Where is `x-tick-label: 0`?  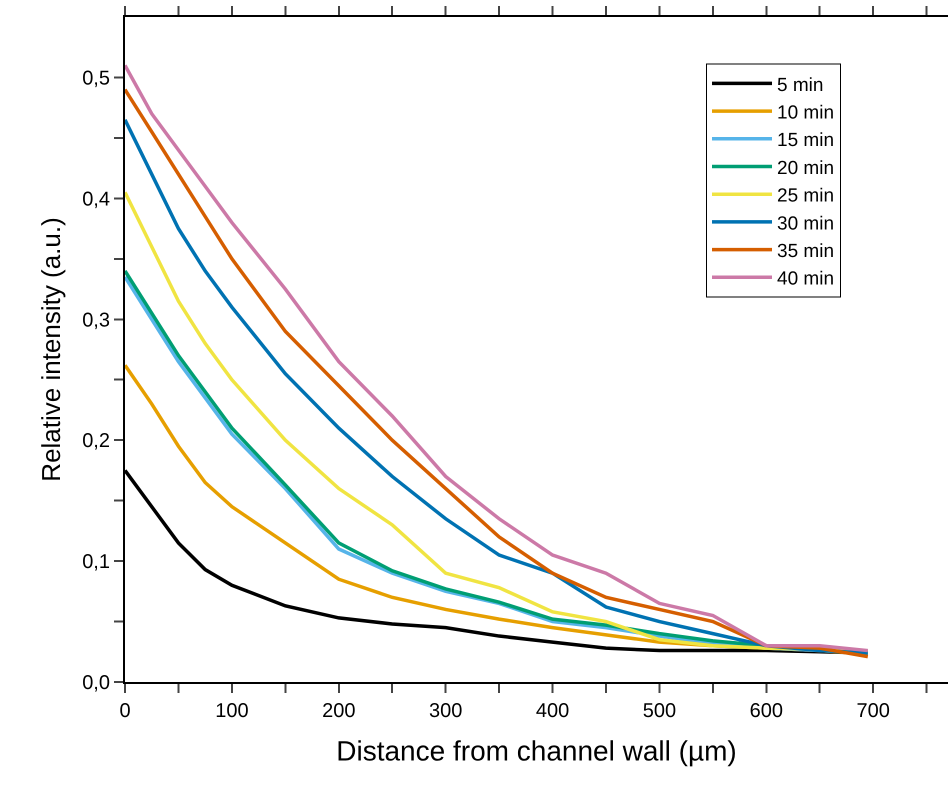 x-tick-label: 0 is located at coordinates (125, 711).